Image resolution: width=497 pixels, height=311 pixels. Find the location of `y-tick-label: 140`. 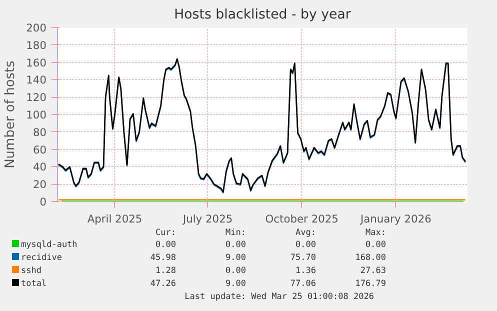

y-tick-label: 140 is located at coordinates (36, 80).